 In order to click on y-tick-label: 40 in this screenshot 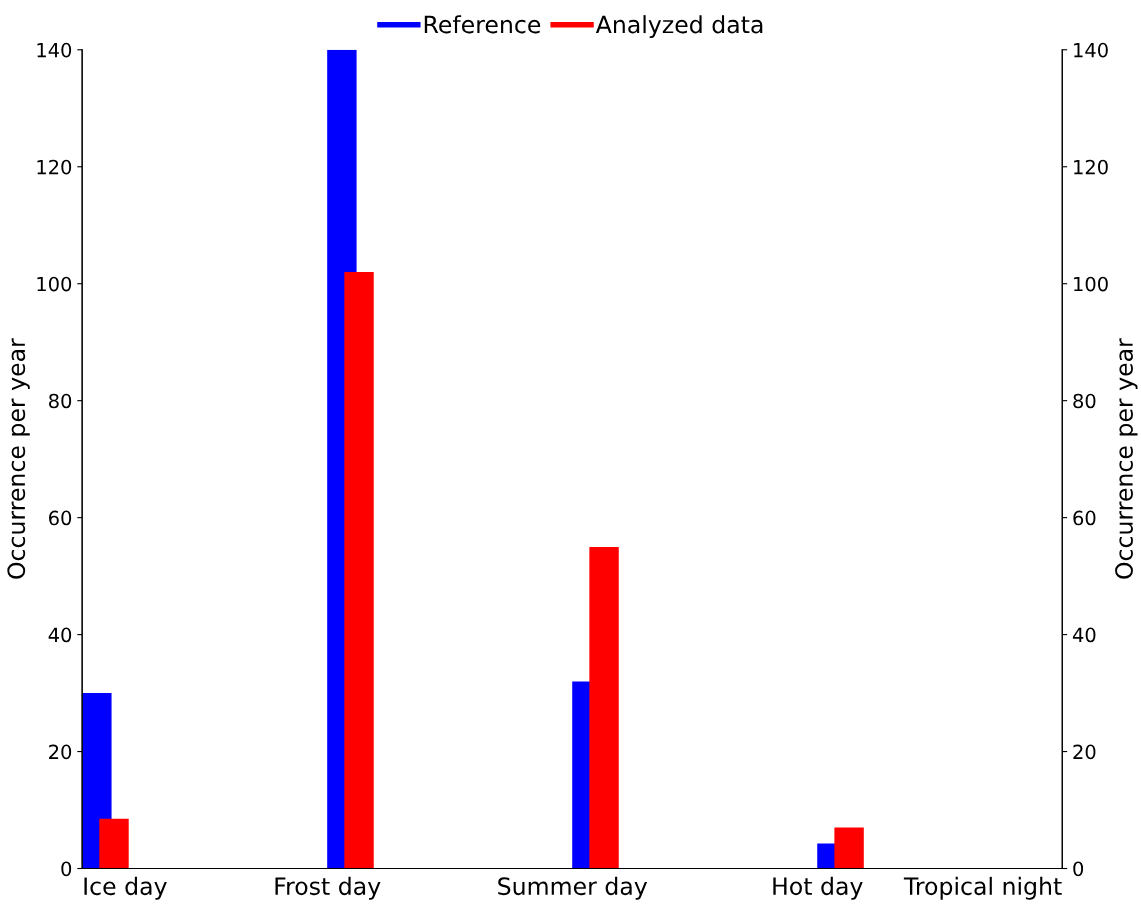, I will do `click(60, 635)`.